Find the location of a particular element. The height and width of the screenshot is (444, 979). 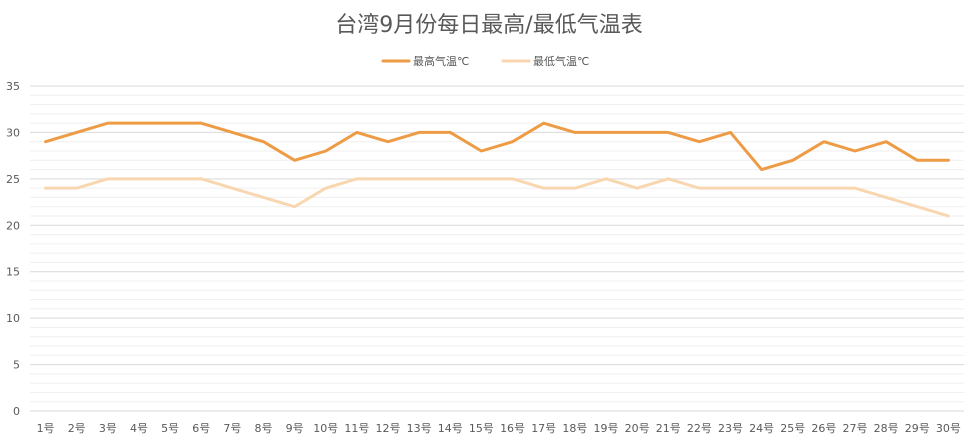

y-tick-label: 5 is located at coordinates (16, 365).